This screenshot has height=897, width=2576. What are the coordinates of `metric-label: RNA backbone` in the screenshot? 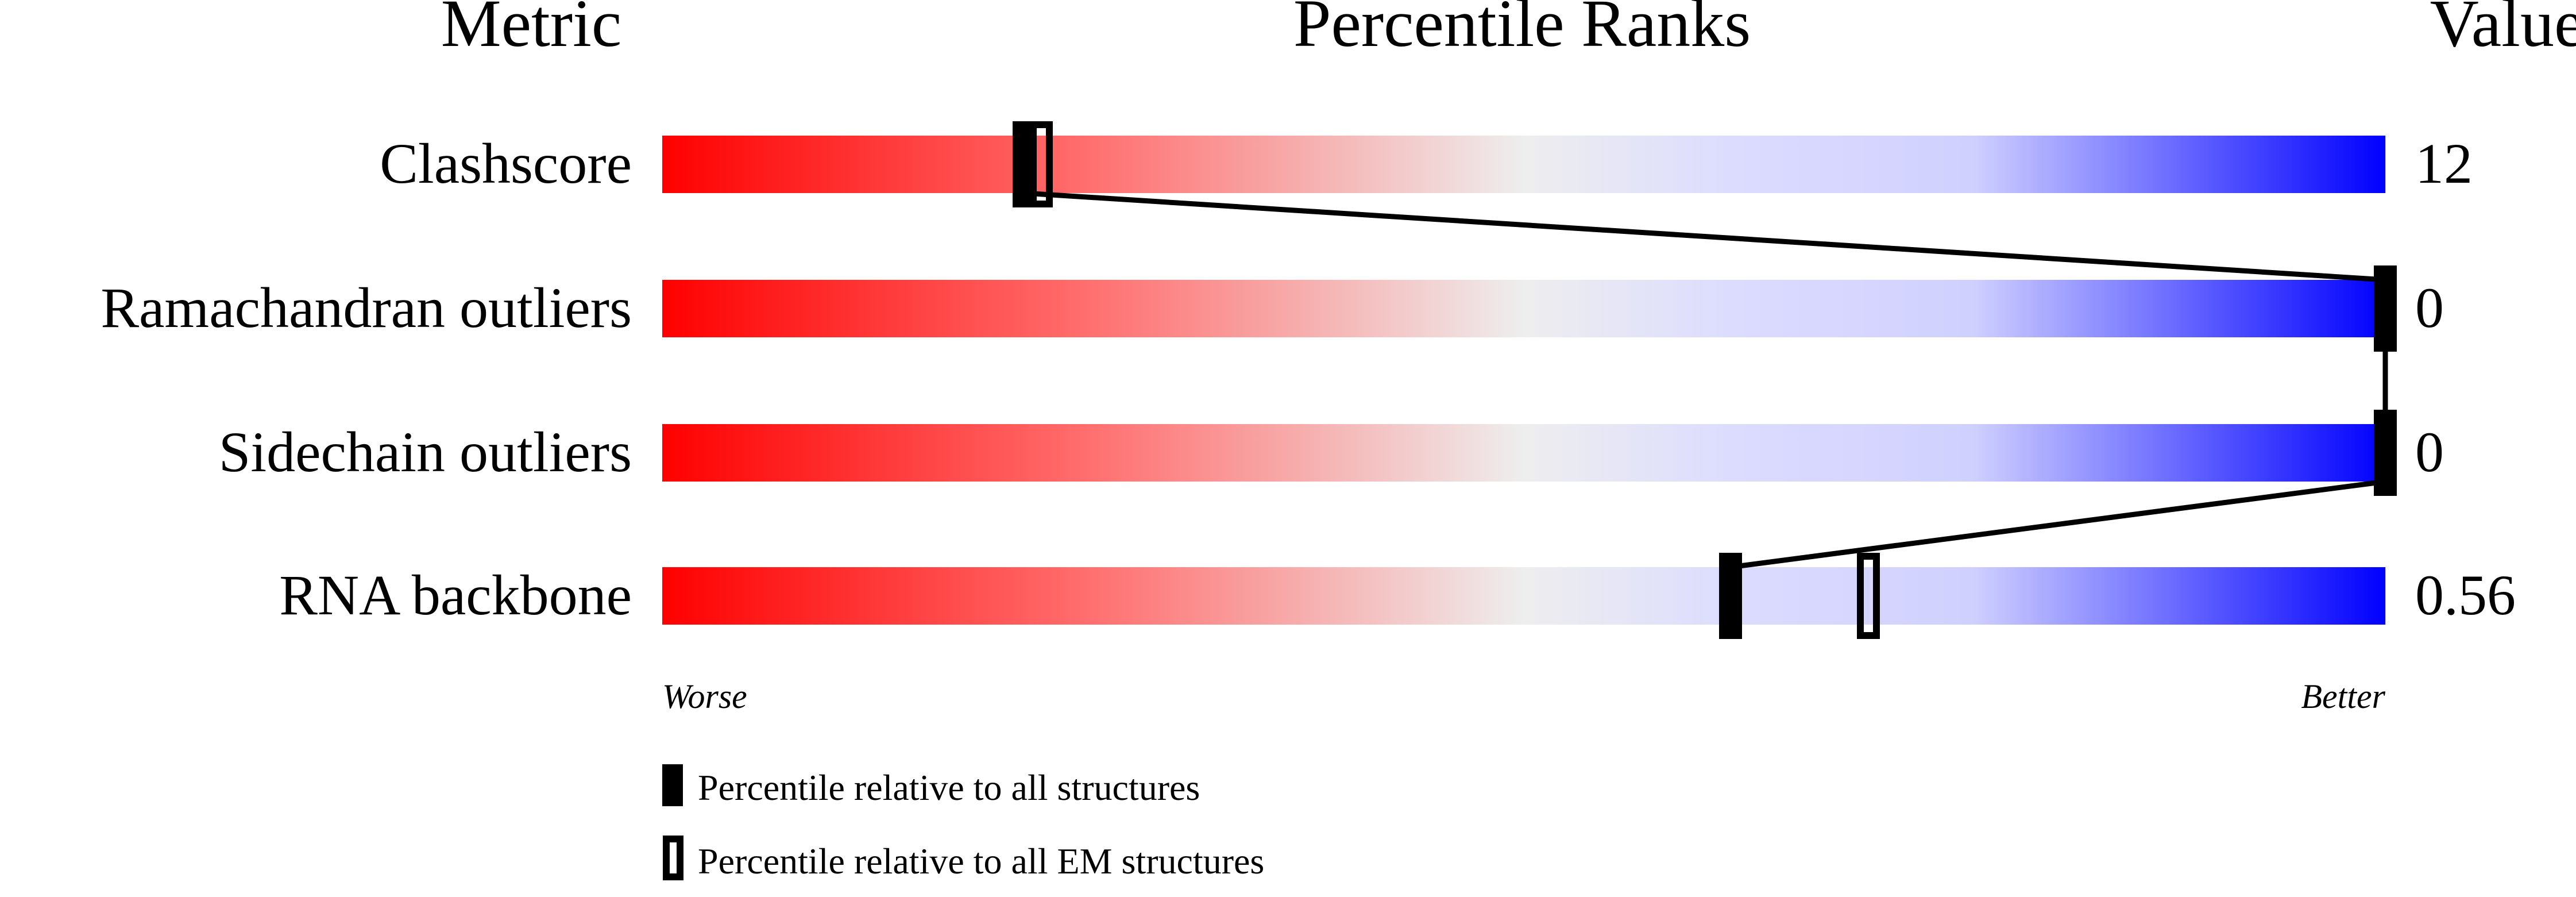 It's located at (455, 595).